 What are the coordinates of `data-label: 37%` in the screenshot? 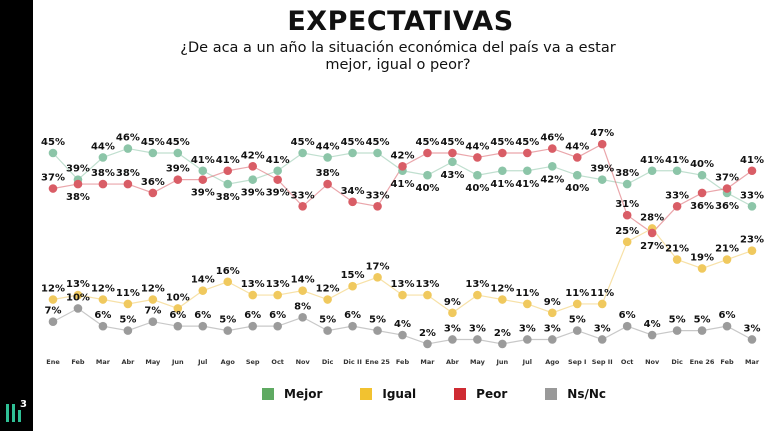 It's located at (53, 178).